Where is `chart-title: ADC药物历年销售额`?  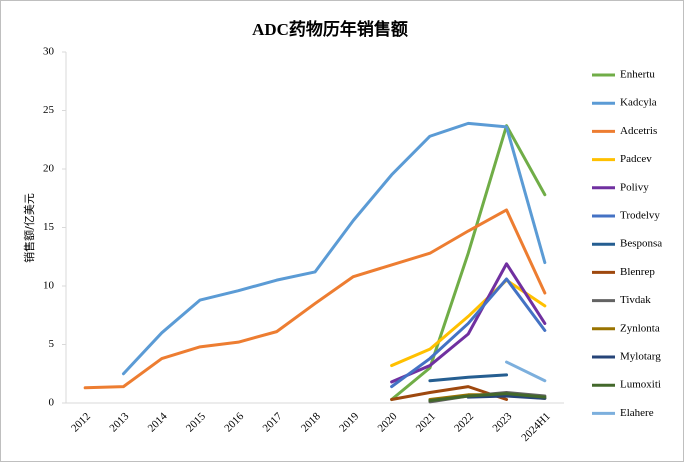 chart-title: ADC药物历年销售额 is located at coordinates (330, 29).